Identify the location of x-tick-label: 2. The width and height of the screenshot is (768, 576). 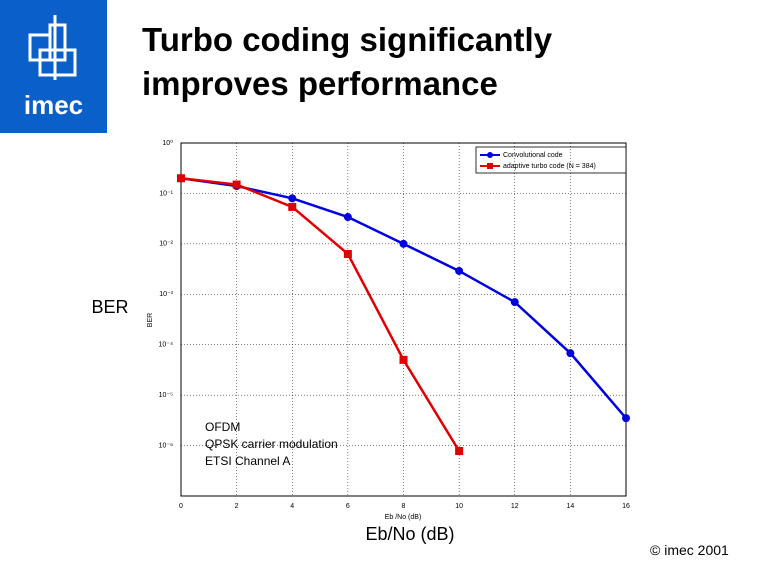
(237, 506).